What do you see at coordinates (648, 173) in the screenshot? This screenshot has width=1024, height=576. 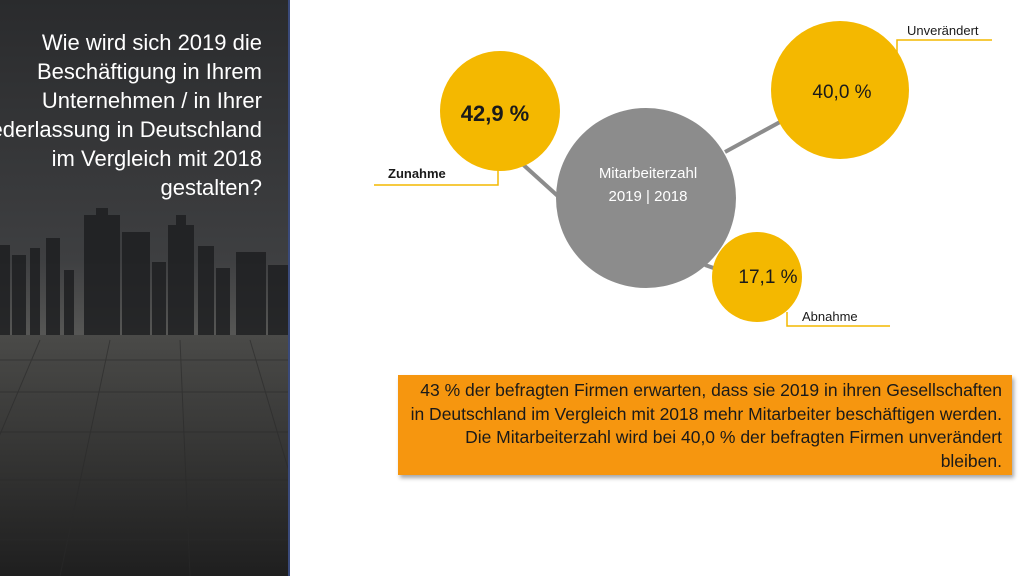 I see `center-label-line1: Mitarbeiterzahl` at bounding box center [648, 173].